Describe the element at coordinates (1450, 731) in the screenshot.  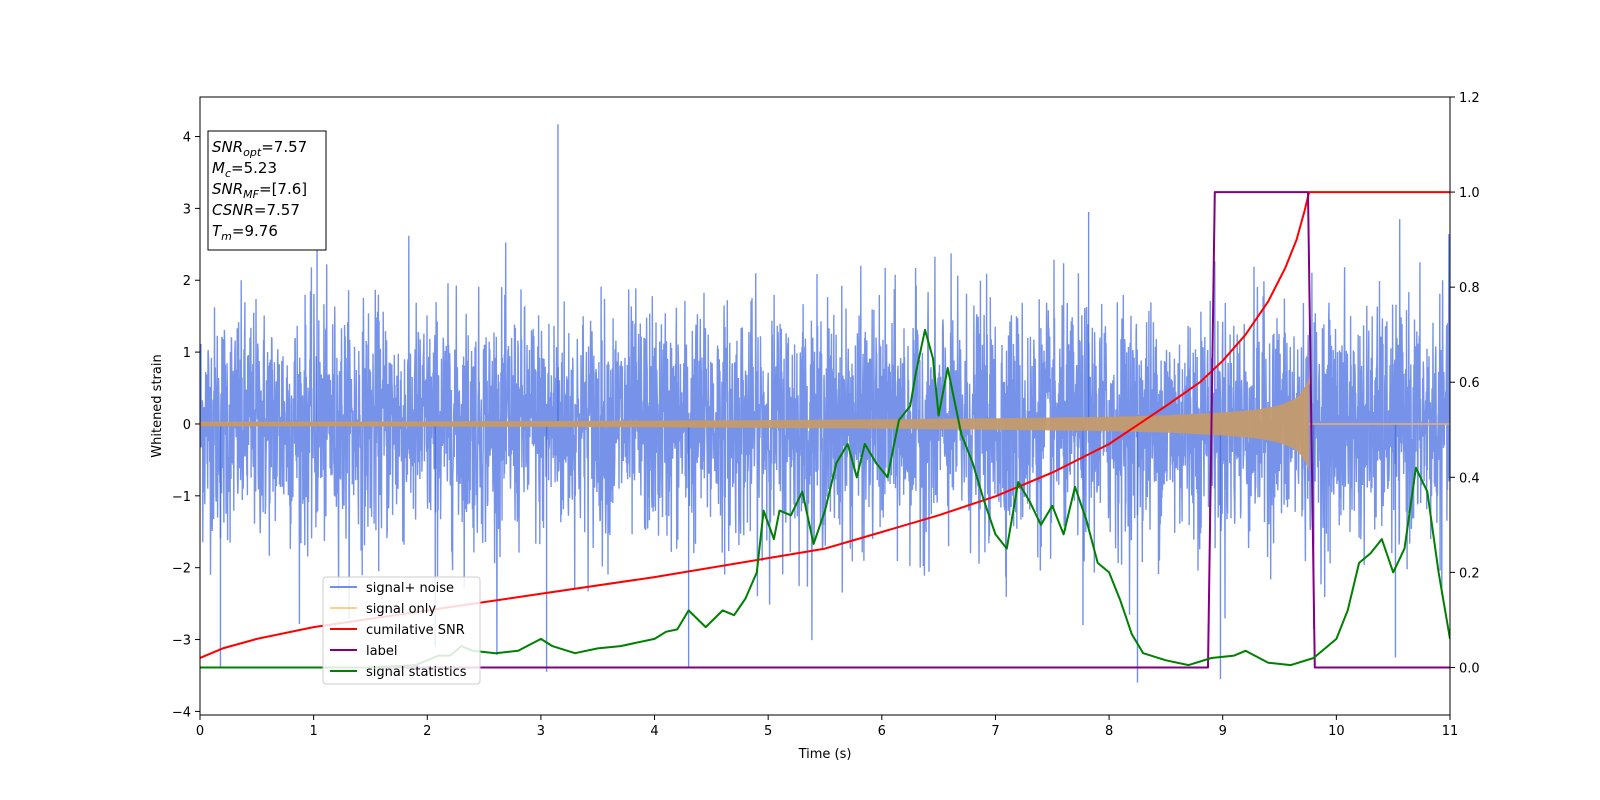
I see `x-tick-label: 11` at that location.